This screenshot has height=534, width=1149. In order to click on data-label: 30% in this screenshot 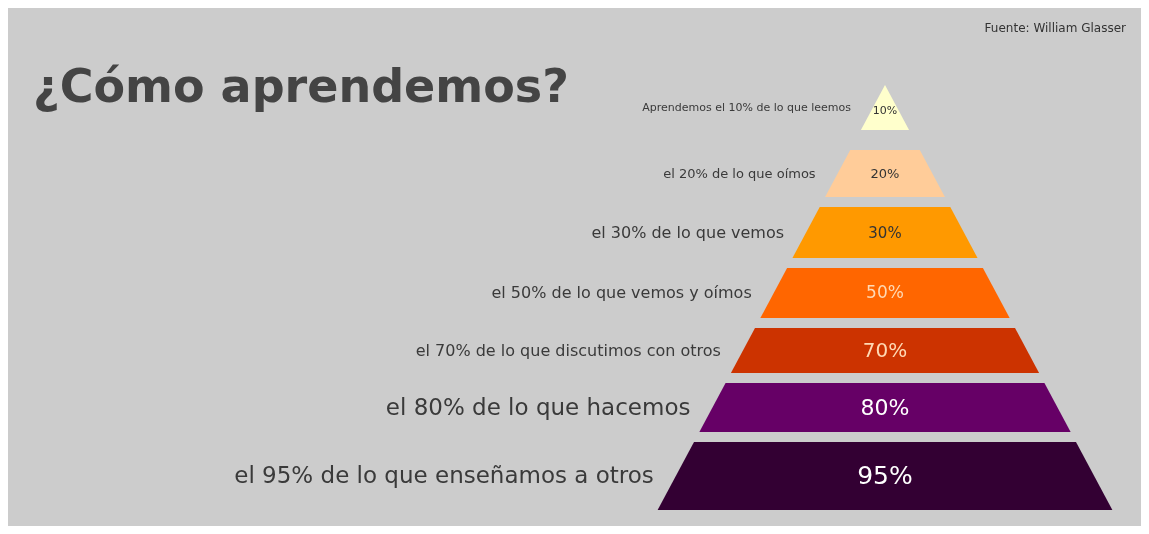, I will do `click(885, 232)`.